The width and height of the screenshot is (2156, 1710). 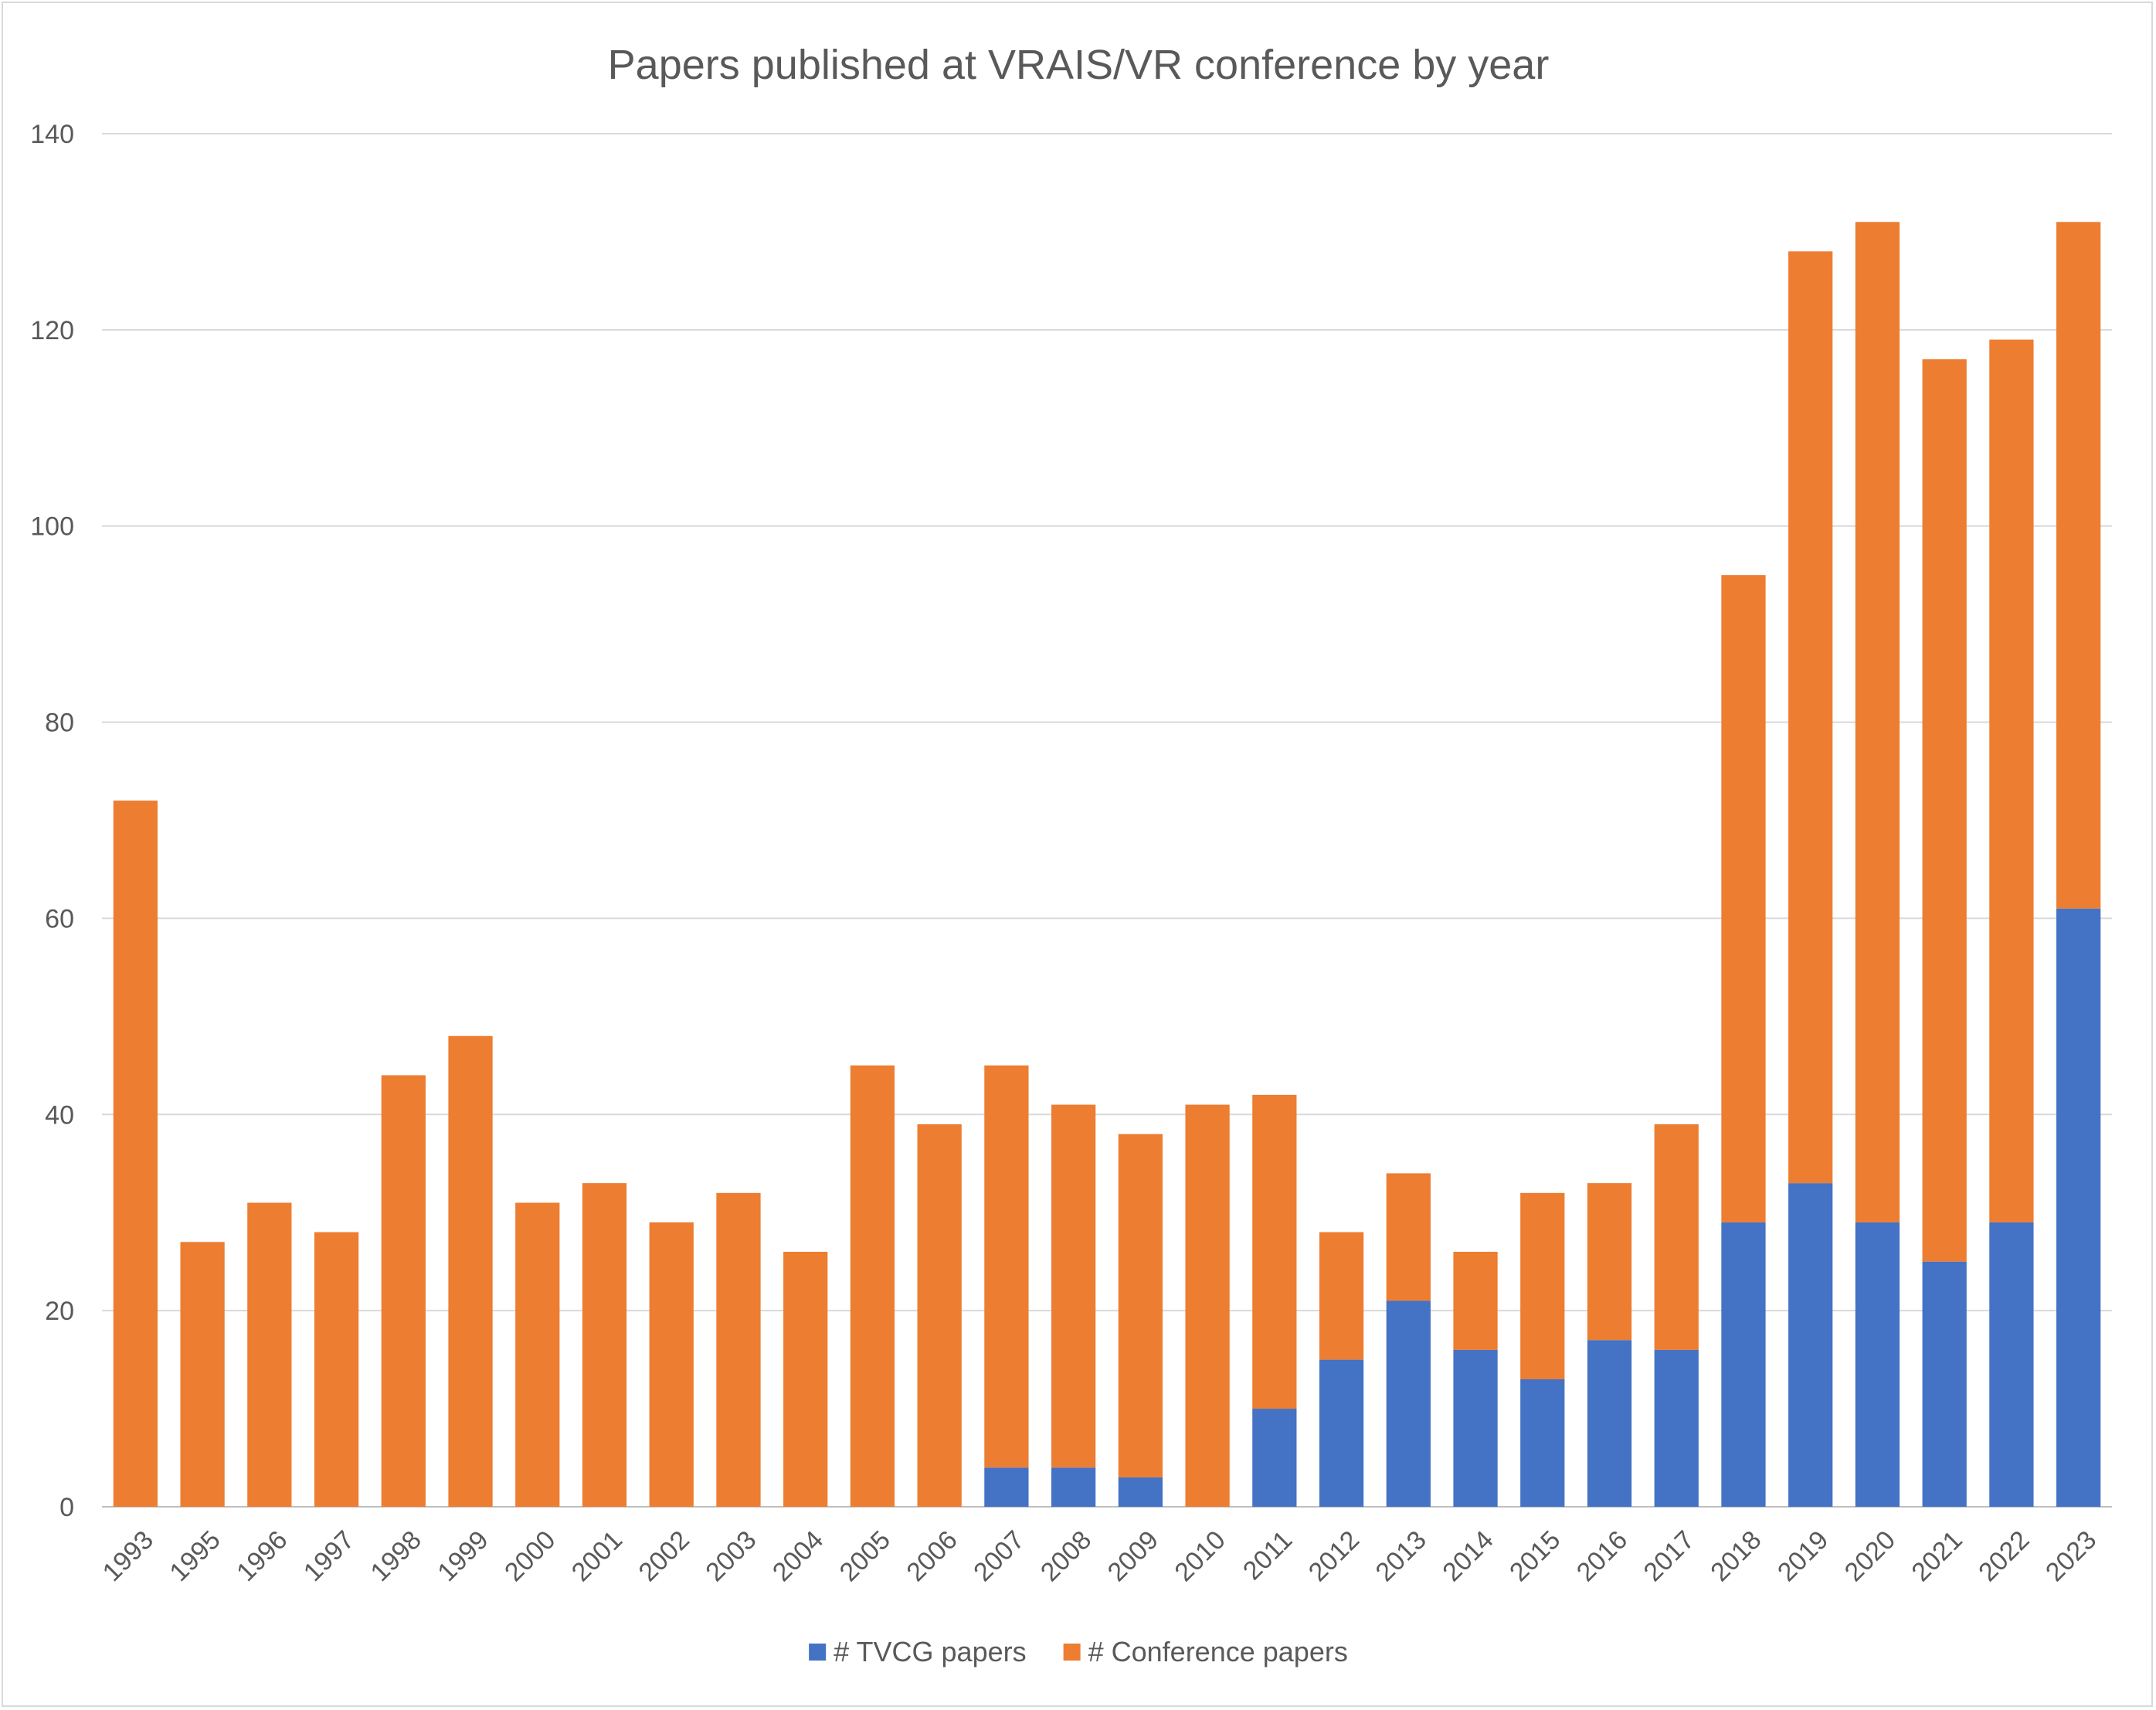 I want to click on bar-conference-2001, so click(x=605, y=1345).